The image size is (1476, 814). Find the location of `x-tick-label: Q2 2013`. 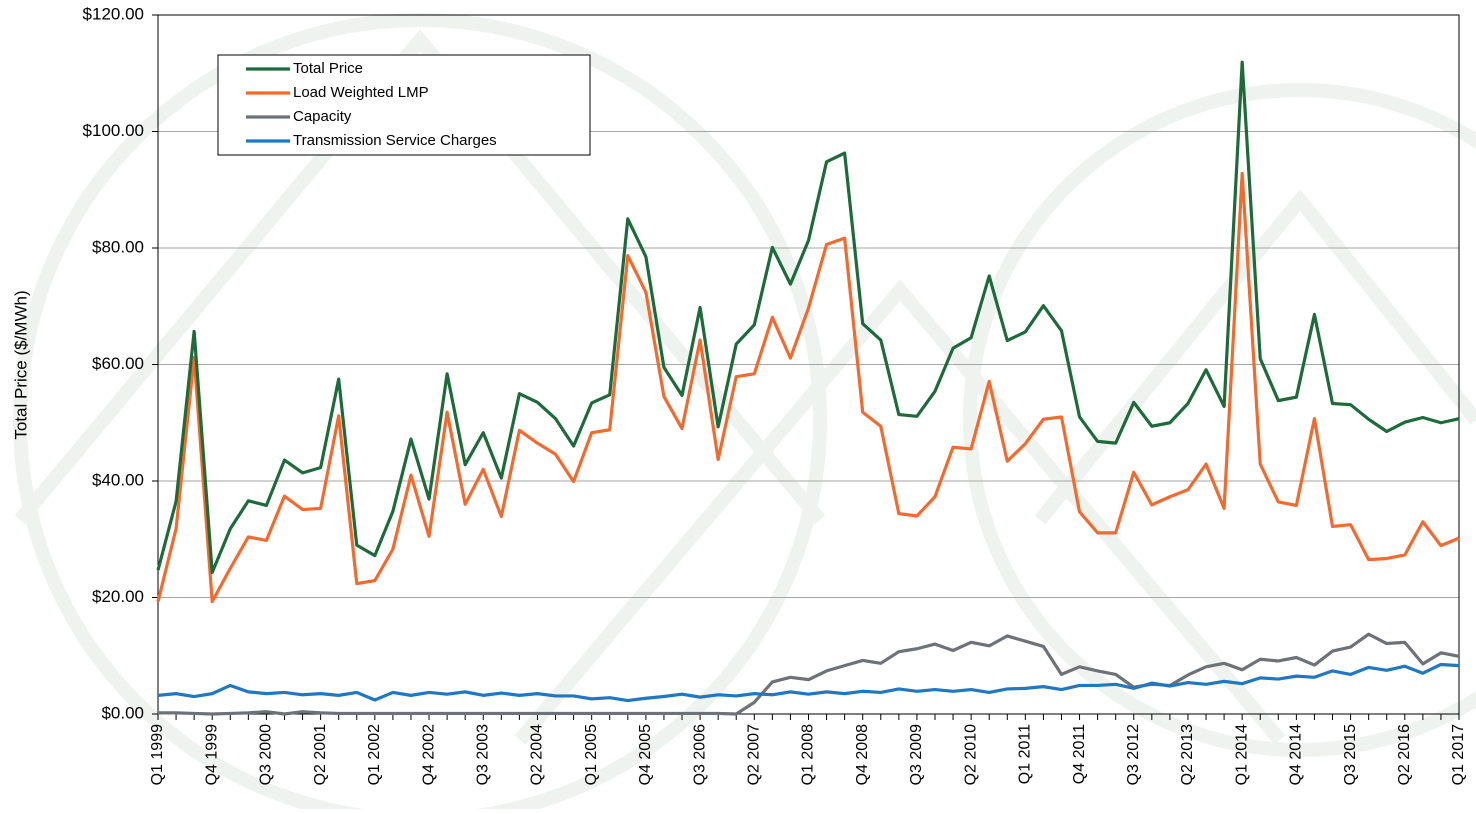

x-tick-label: Q2 2013 is located at coordinates (1187, 754).